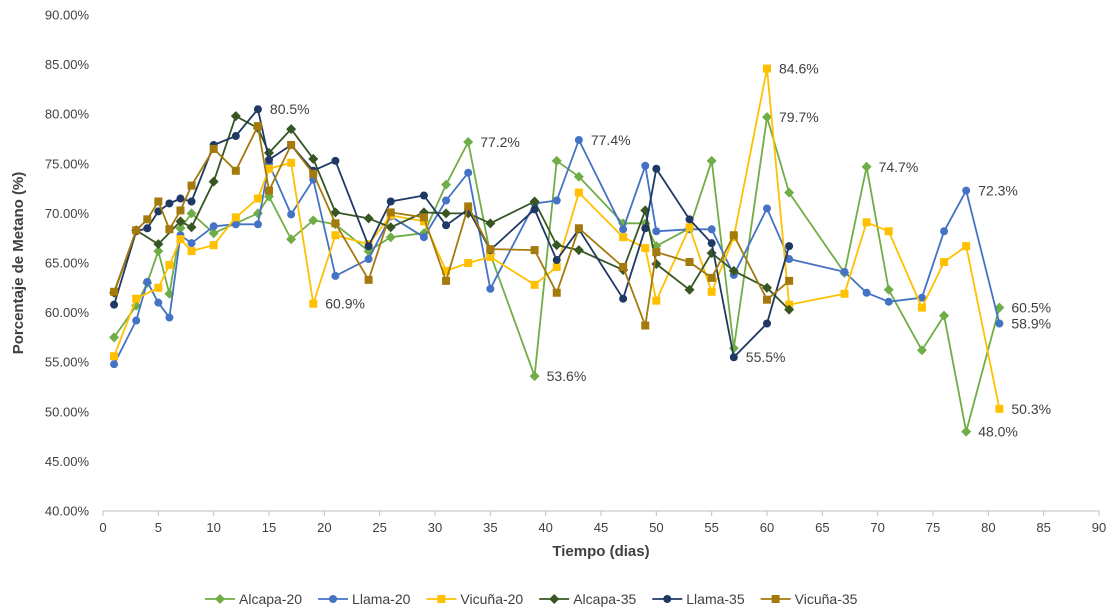 Image resolution: width=1113 pixels, height=614 pixels. What do you see at coordinates (767, 527) in the screenshot?
I see `x-tick-label: 60` at bounding box center [767, 527].